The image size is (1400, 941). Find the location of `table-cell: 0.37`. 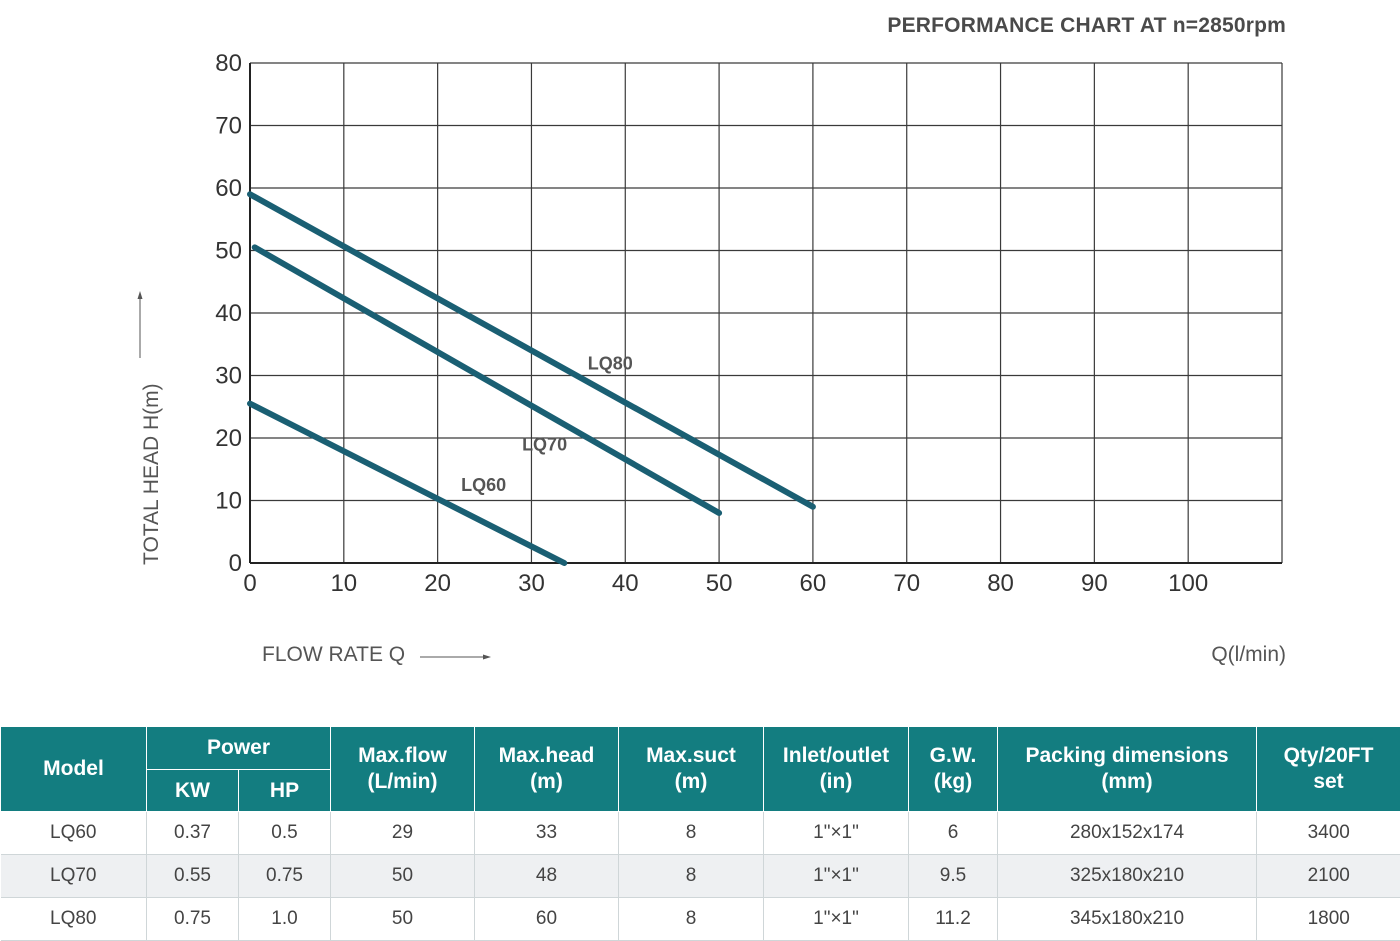

table-cell: 0.37 is located at coordinates (193, 833).